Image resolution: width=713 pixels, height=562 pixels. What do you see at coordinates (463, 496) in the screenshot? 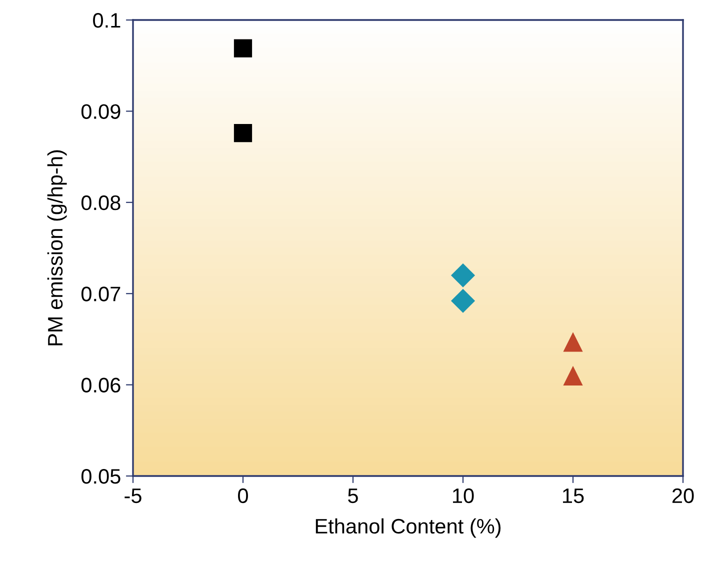
I see `x-tick-label: 10` at bounding box center [463, 496].